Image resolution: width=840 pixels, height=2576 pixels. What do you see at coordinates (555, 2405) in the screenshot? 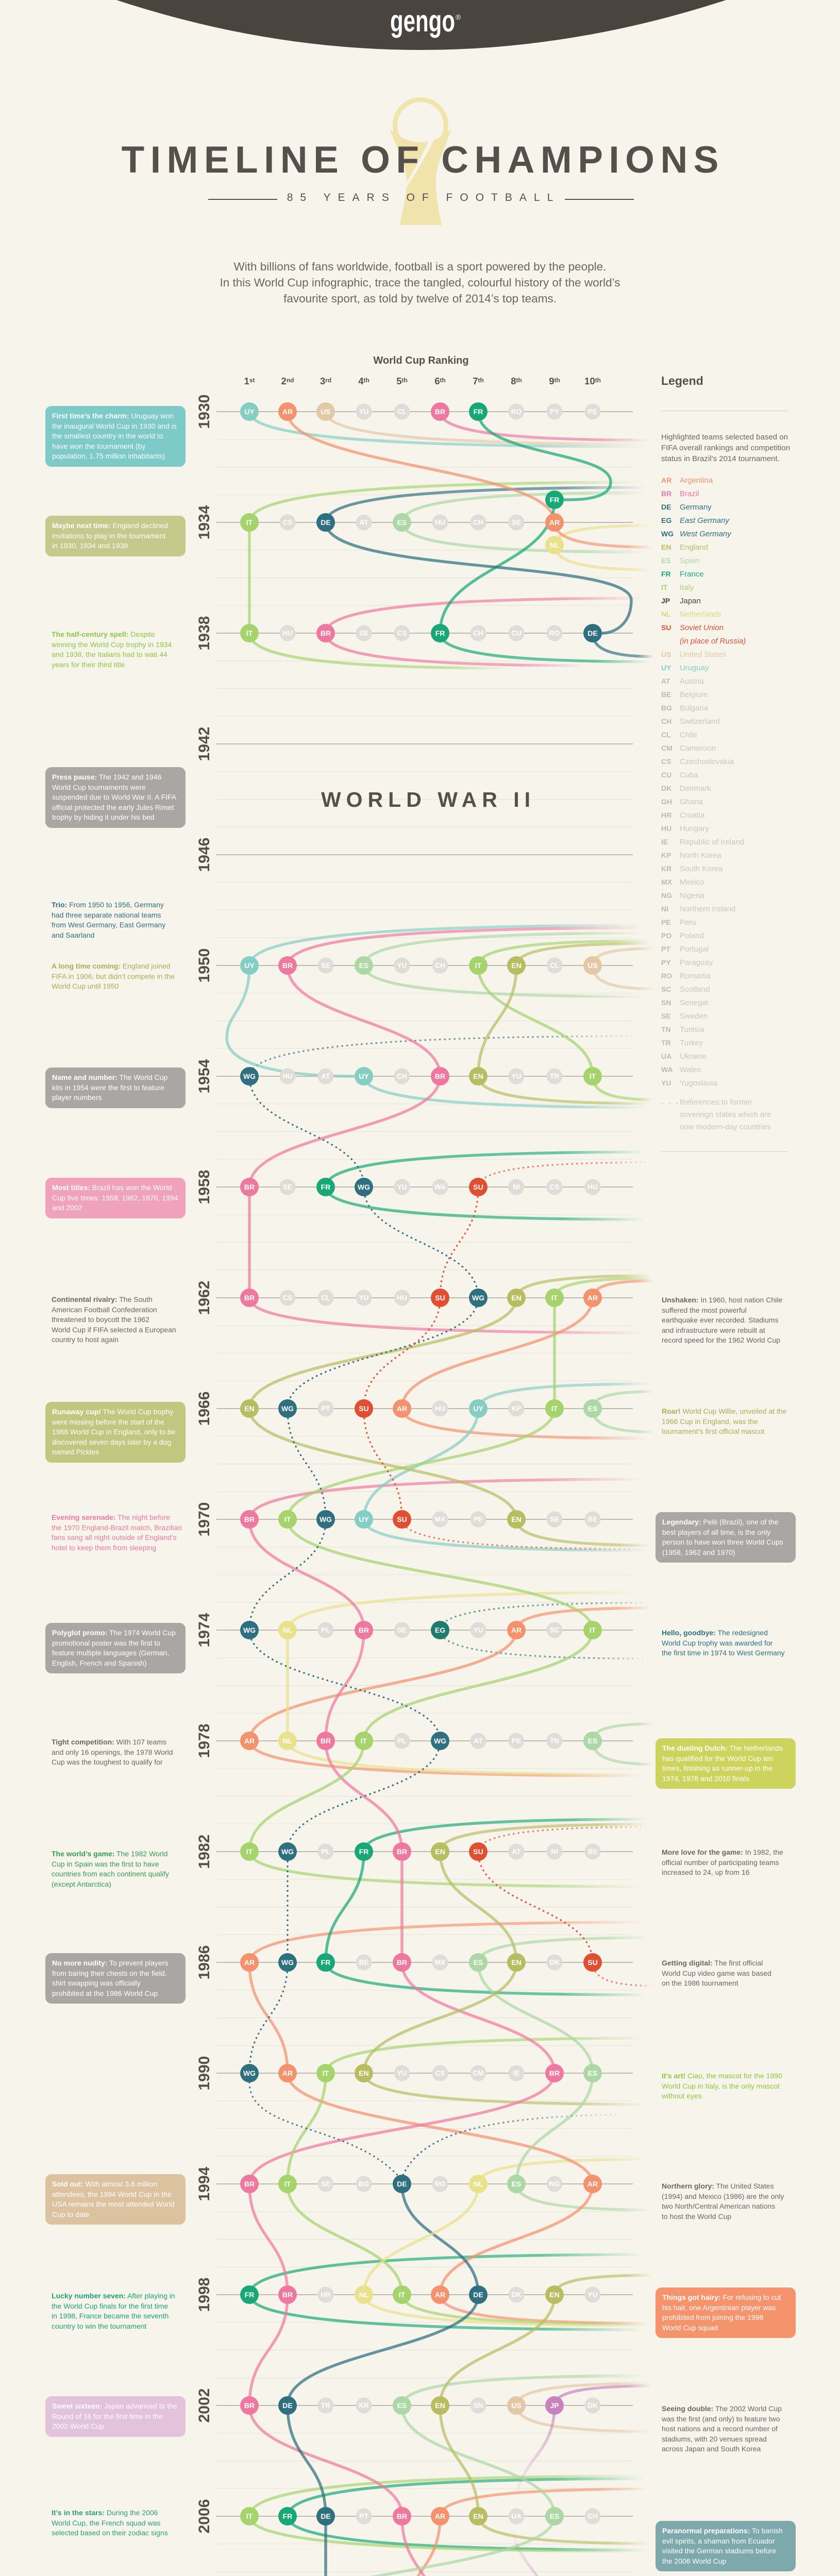
I see `svg-text: JP` at bounding box center [555, 2405].